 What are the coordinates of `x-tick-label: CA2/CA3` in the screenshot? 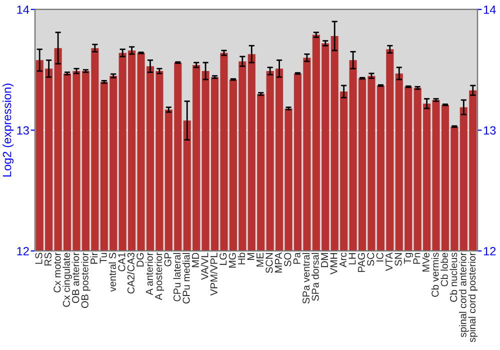 It's located at (130, 273).